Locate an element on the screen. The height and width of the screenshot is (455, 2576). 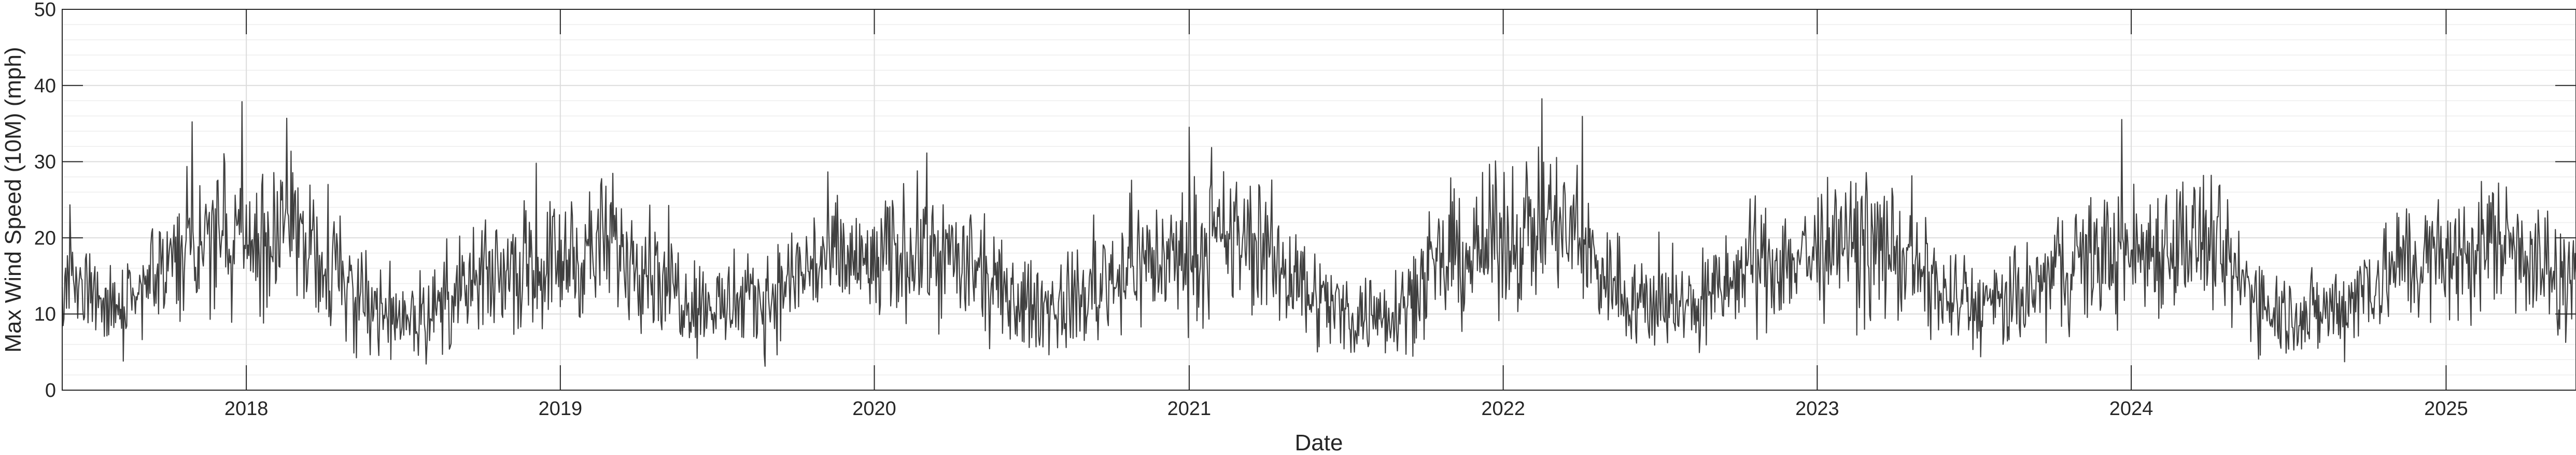
x-tick-label: 2024 is located at coordinates (2131, 409).